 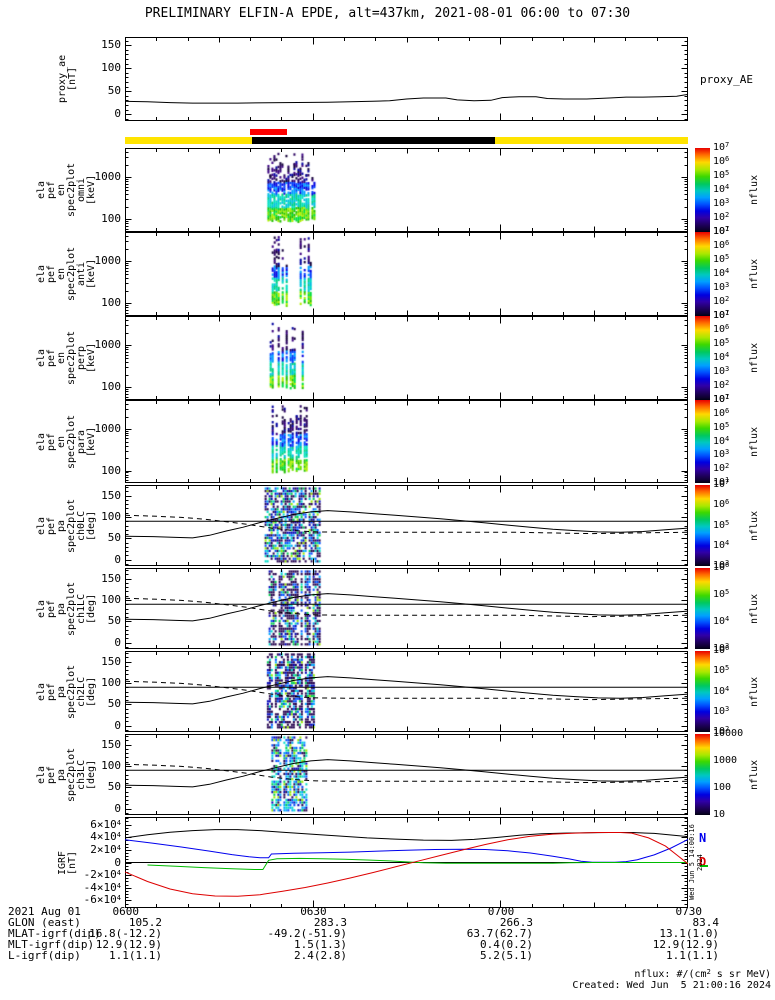 What do you see at coordinates (66, 441) in the screenshot?
I see `axis-label-para: ela pef en spec2plot para [keV]` at bounding box center [66, 441].